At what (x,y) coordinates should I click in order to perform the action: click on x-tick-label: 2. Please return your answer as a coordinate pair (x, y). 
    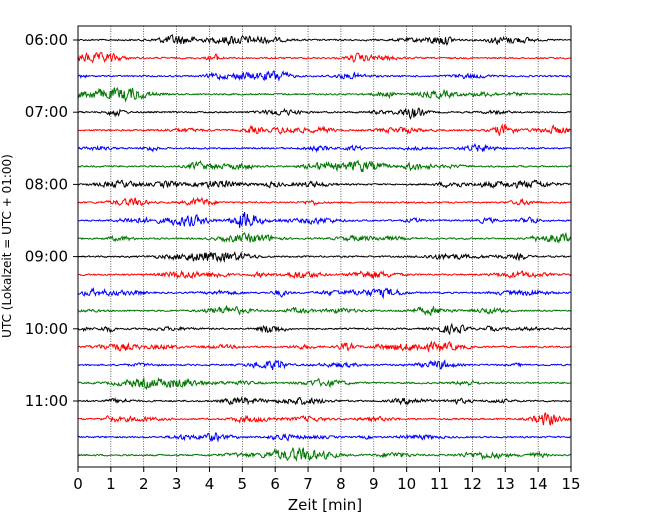
    Looking at the image, I should click on (144, 484).